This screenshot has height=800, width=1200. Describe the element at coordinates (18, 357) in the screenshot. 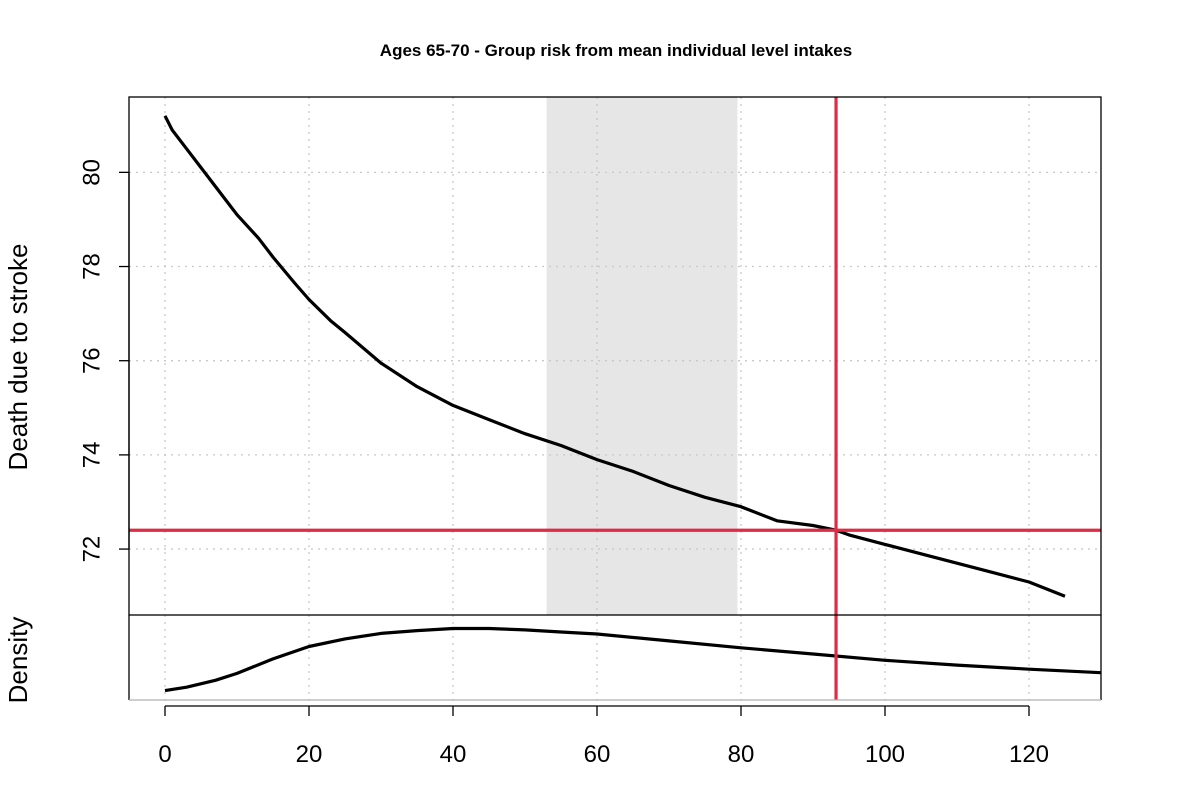

I see `y-axis-title: Death due to stroke` at that location.